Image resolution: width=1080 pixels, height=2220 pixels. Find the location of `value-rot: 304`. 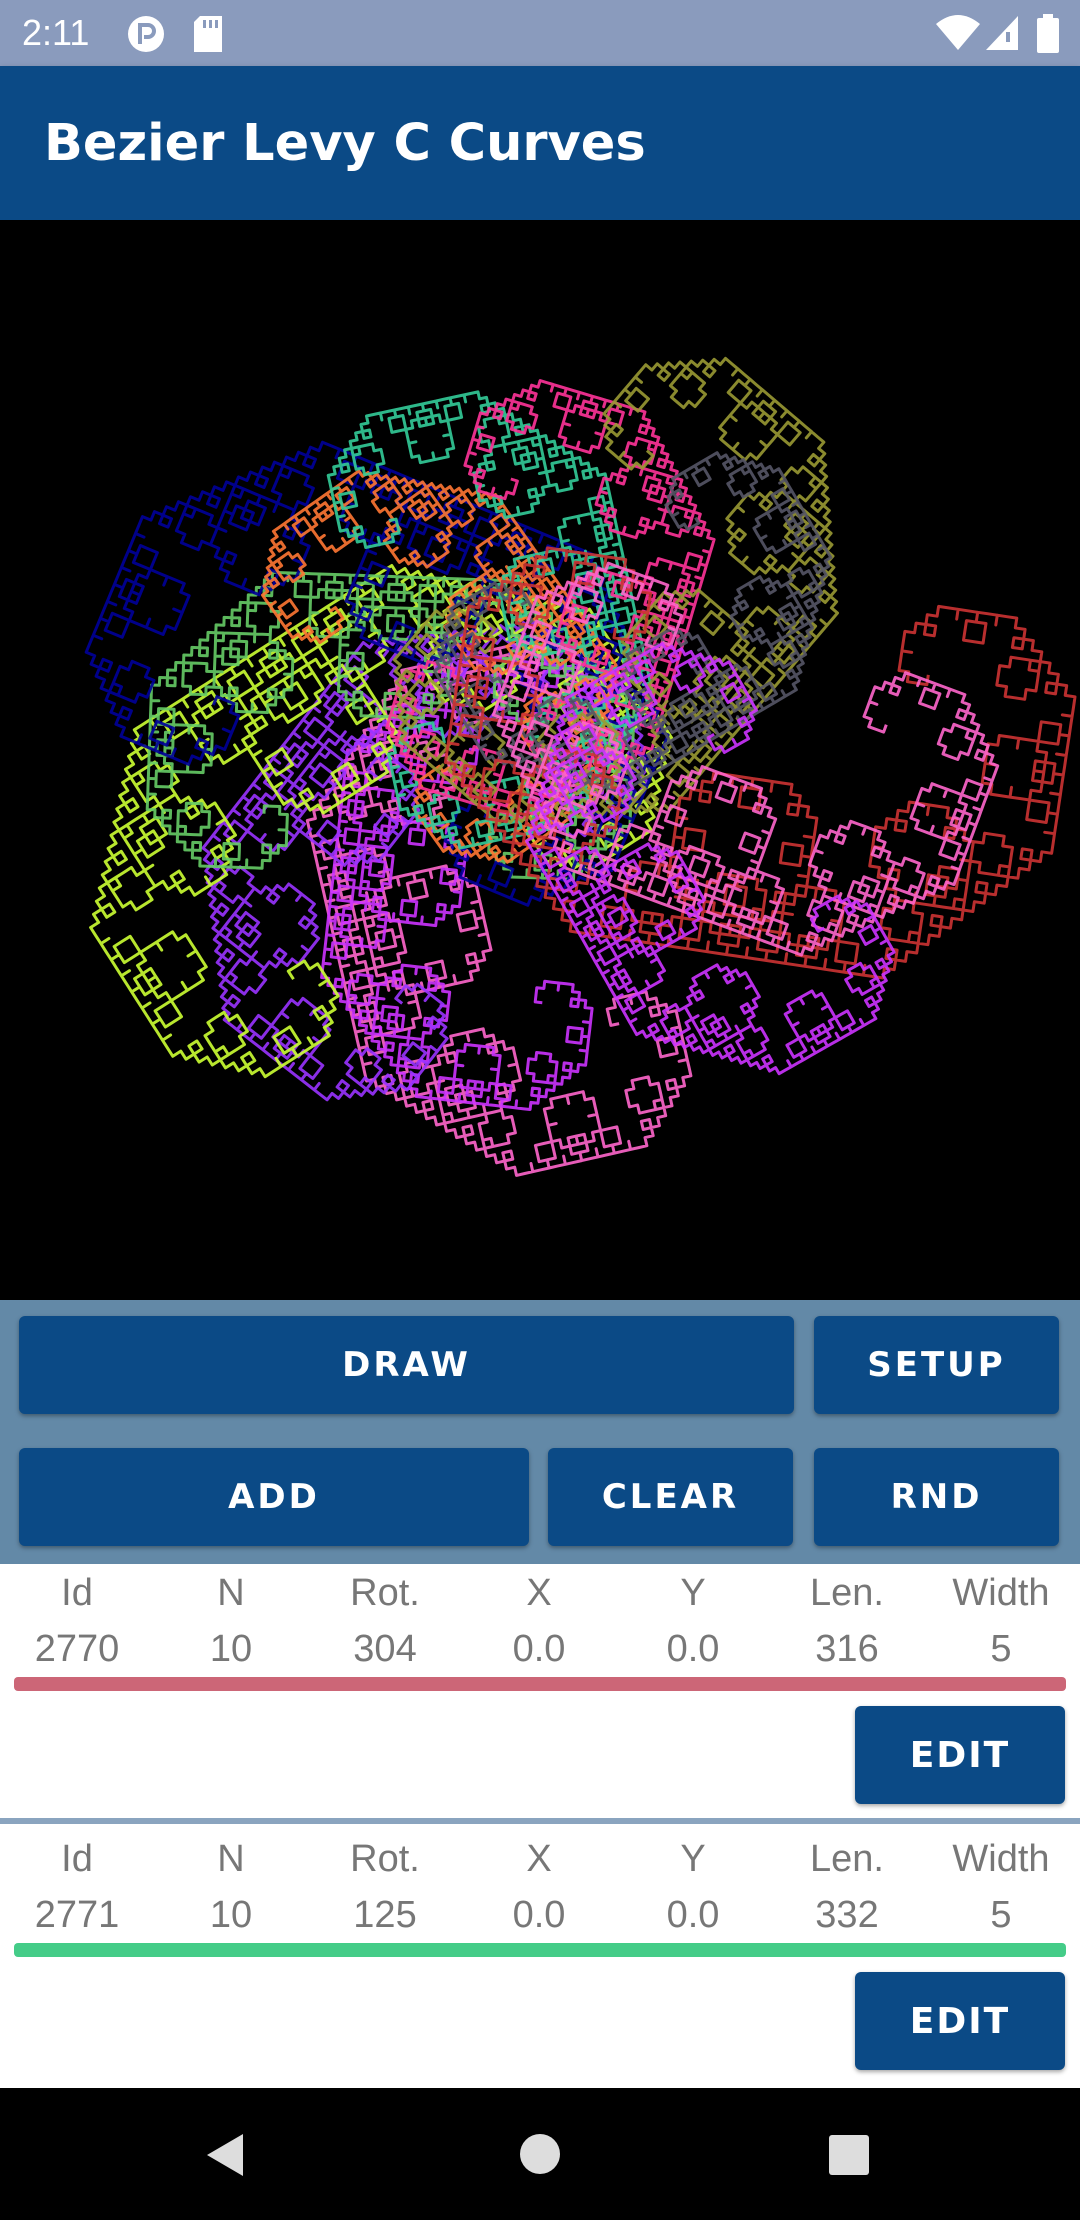

value-rot: 304 is located at coordinates (385, 1649).